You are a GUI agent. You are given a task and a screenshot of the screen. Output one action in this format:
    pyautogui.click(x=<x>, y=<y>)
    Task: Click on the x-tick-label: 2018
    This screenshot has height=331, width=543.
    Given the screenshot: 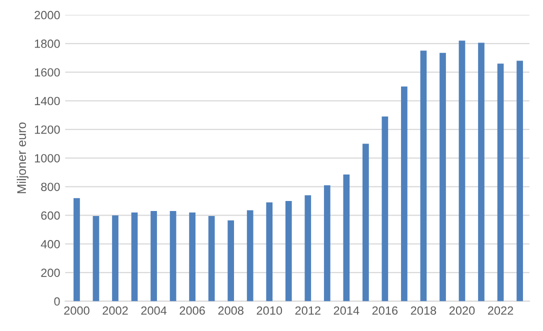 What is the action you would take?
    pyautogui.click(x=423, y=310)
    